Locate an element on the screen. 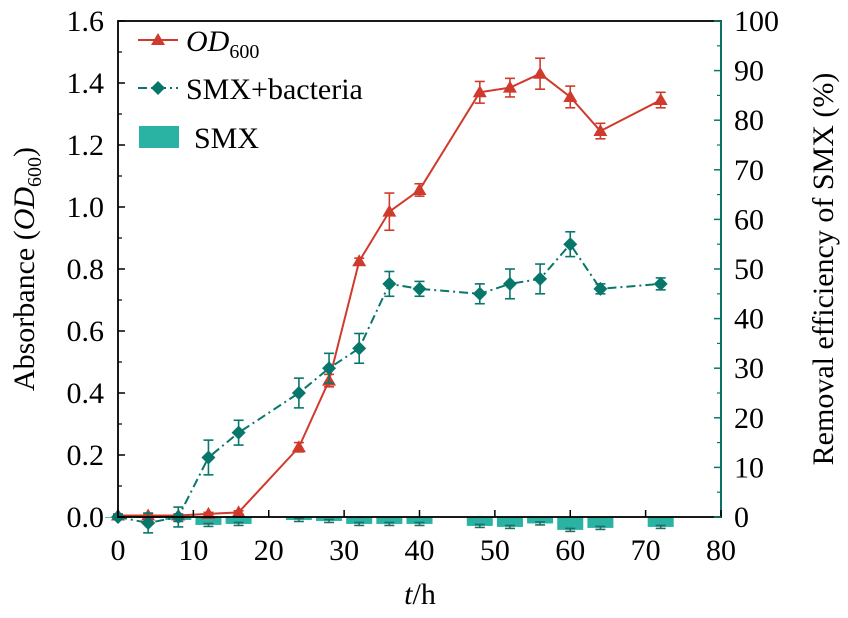 This screenshot has height=618, width=848. legend-item-od600: OD600 is located at coordinates (198, 44).